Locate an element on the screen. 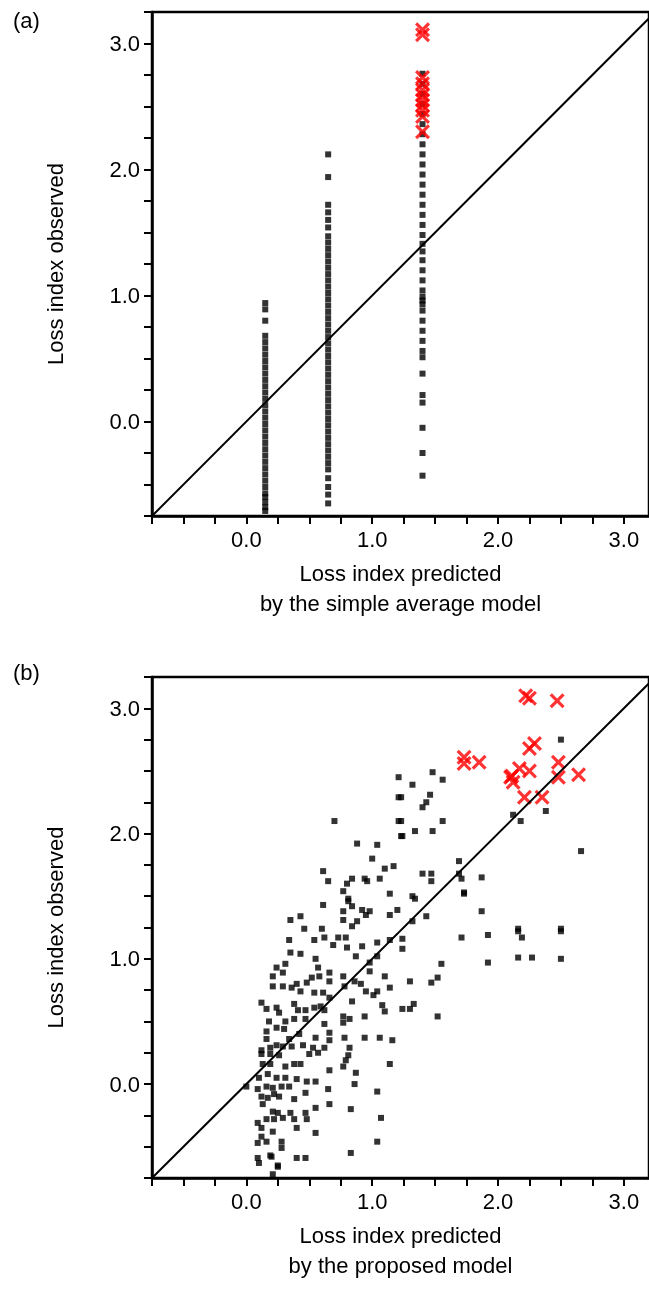  x-axis-title: Loss index predicted by the simple average model is located at coordinates (400, 588).